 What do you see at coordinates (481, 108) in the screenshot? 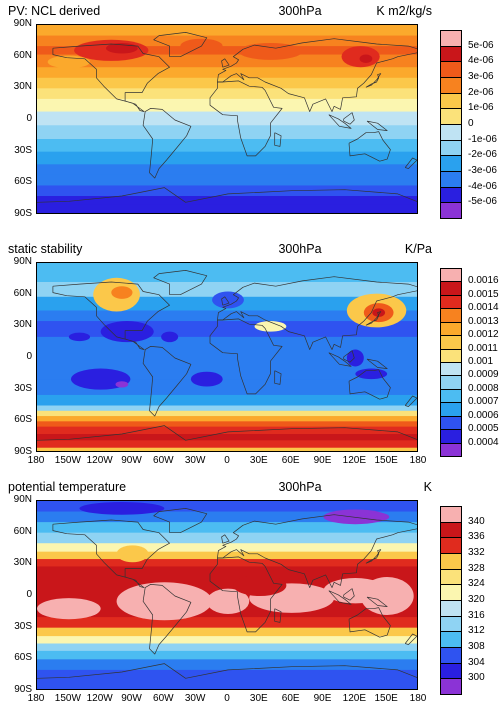
I see `colorbar-label: 1e-06` at bounding box center [481, 108].